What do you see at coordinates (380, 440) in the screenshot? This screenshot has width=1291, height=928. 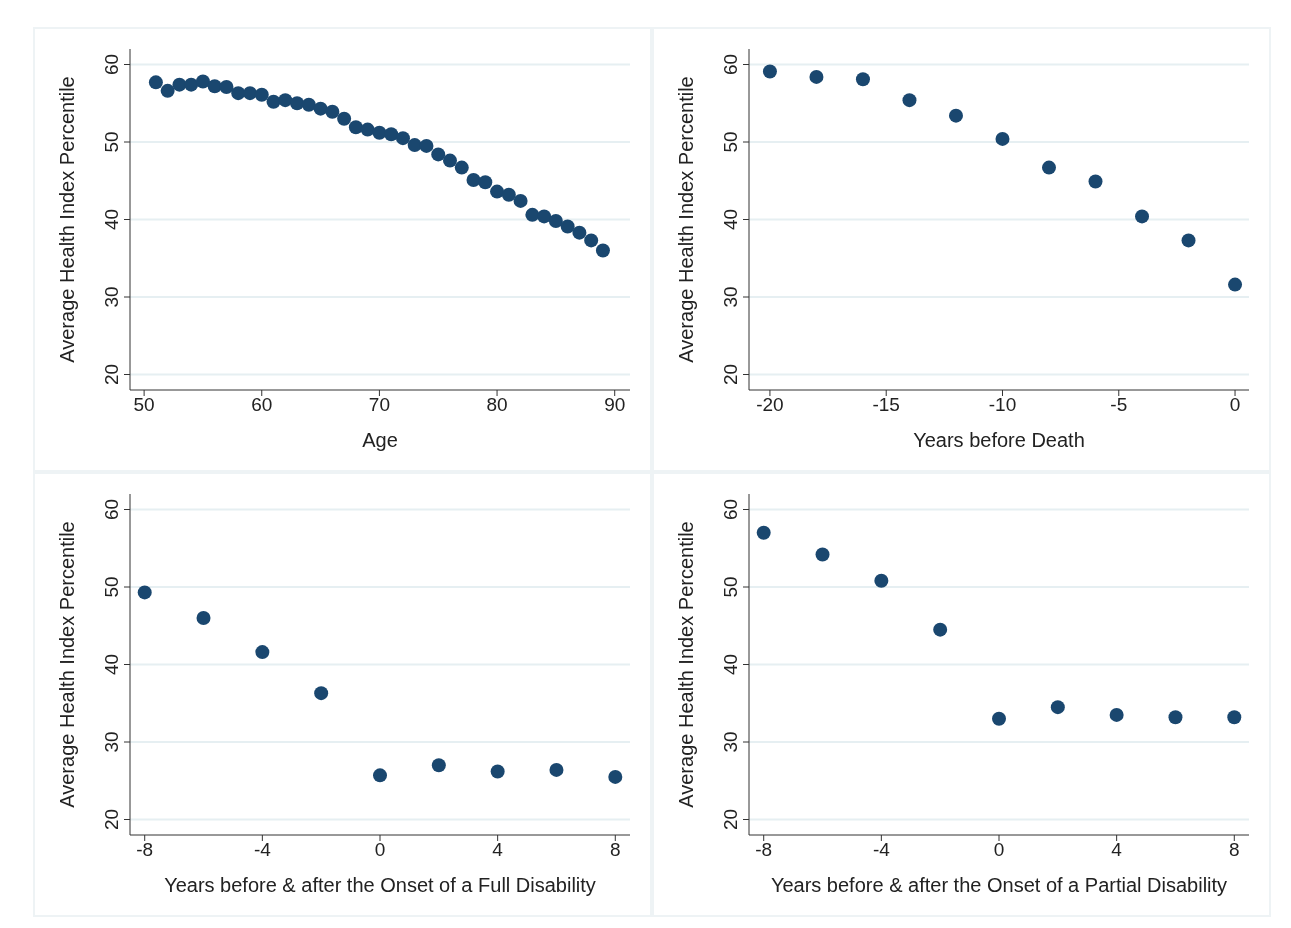 I see `x-axis-title: Age` at bounding box center [380, 440].